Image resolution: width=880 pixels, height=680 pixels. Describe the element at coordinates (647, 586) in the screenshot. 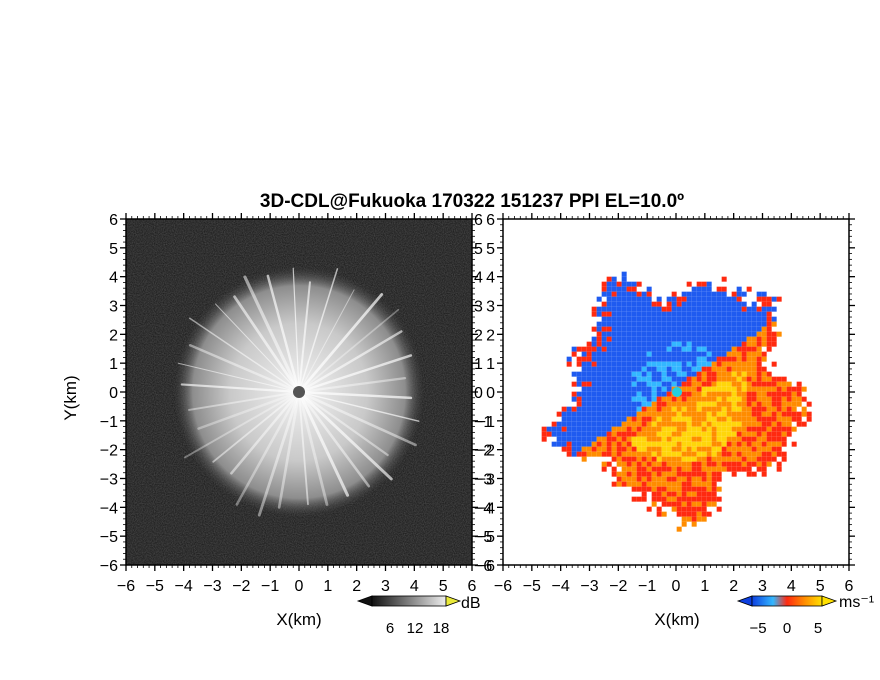

I see `x-tick-label: −1` at that location.